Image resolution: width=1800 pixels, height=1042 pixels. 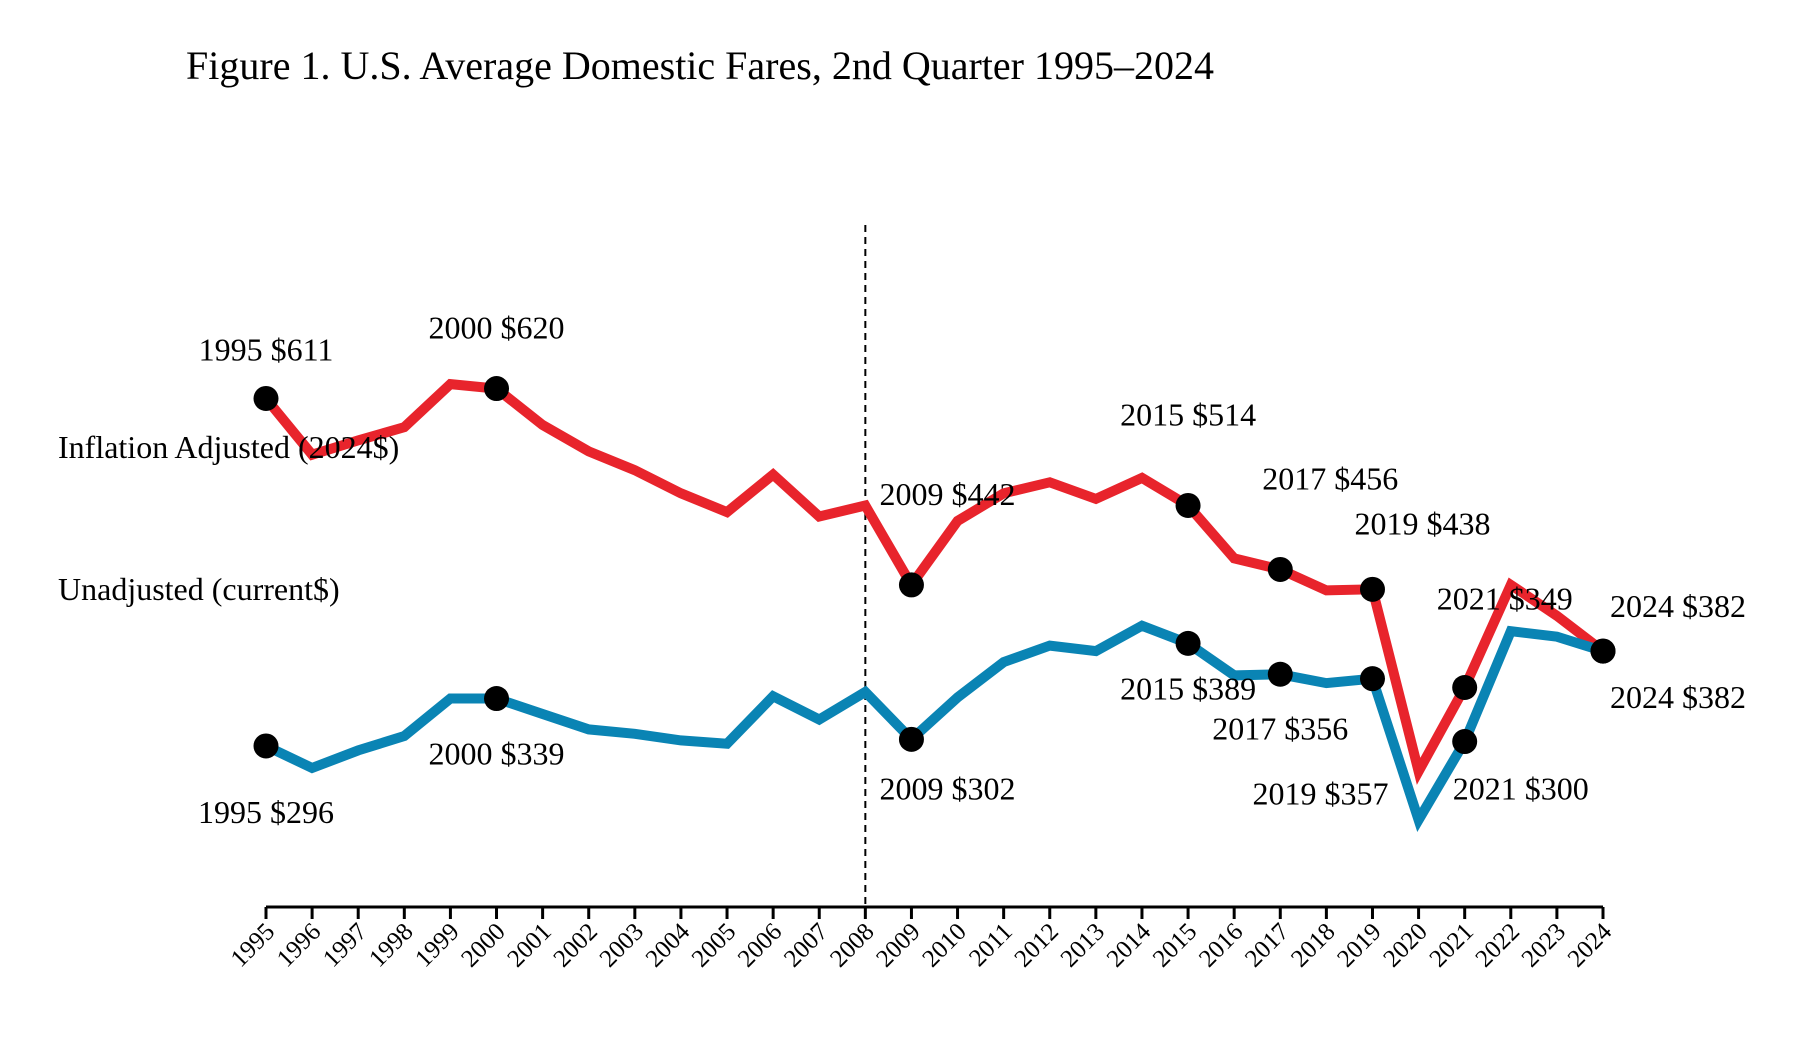 What do you see at coordinates (1590, 945) in the screenshot?
I see `x-tick-label: 2024` at bounding box center [1590, 945].